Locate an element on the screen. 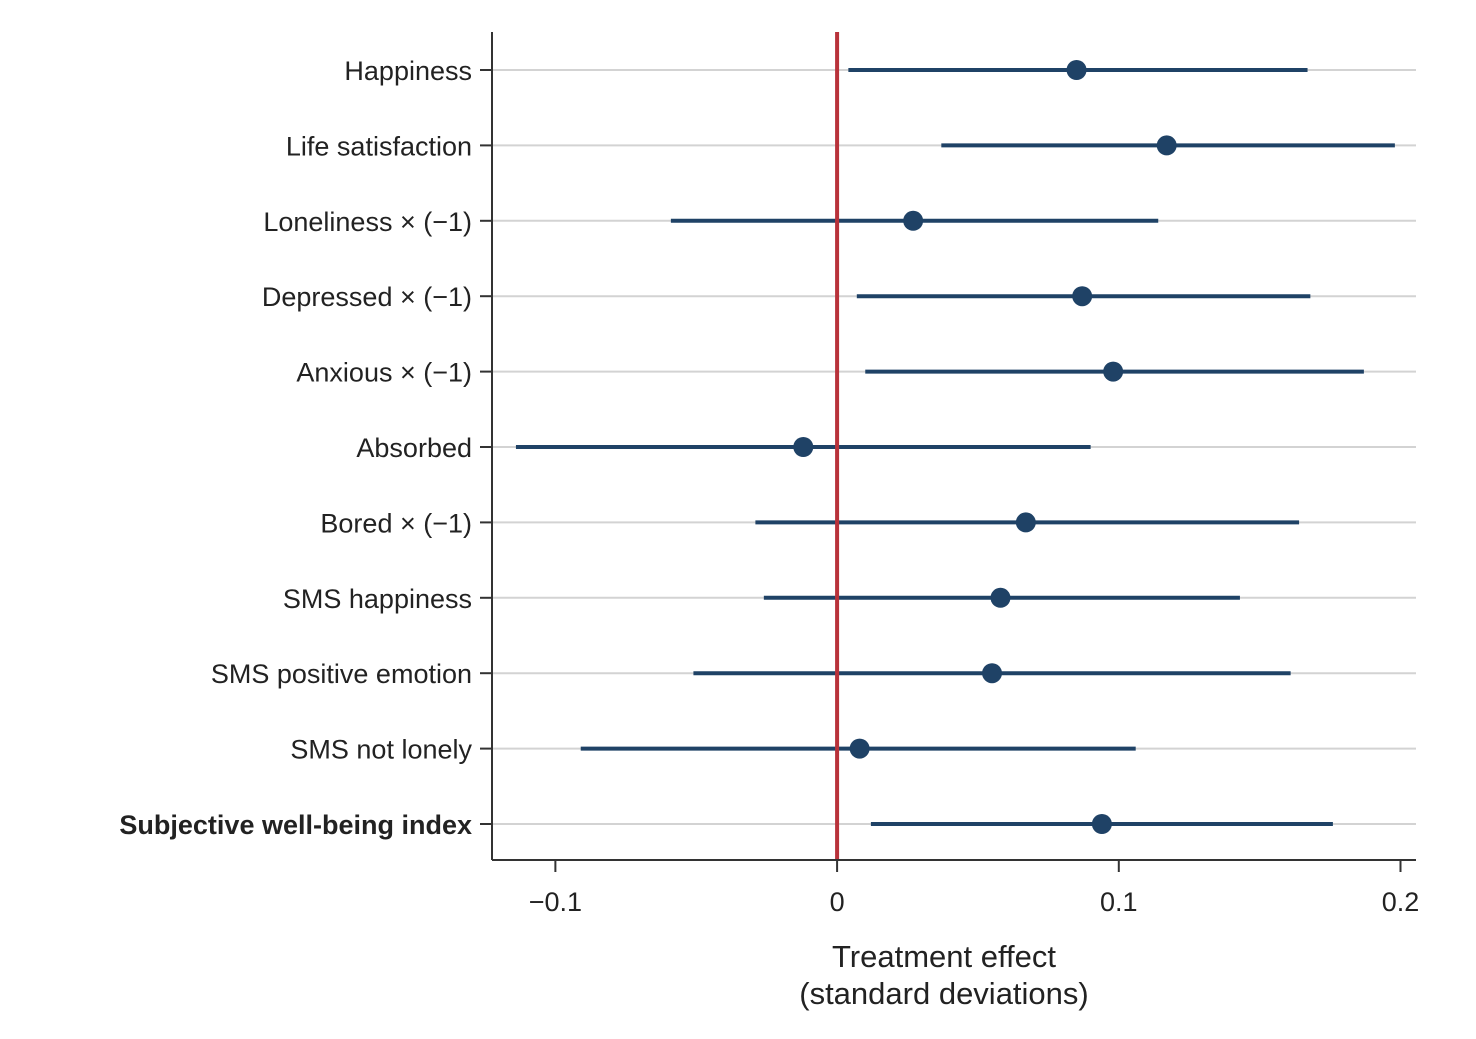 Image resolution: width=1476 pixels, height=1039 pixels. x-tick-label: 0.1 is located at coordinates (1119, 902).